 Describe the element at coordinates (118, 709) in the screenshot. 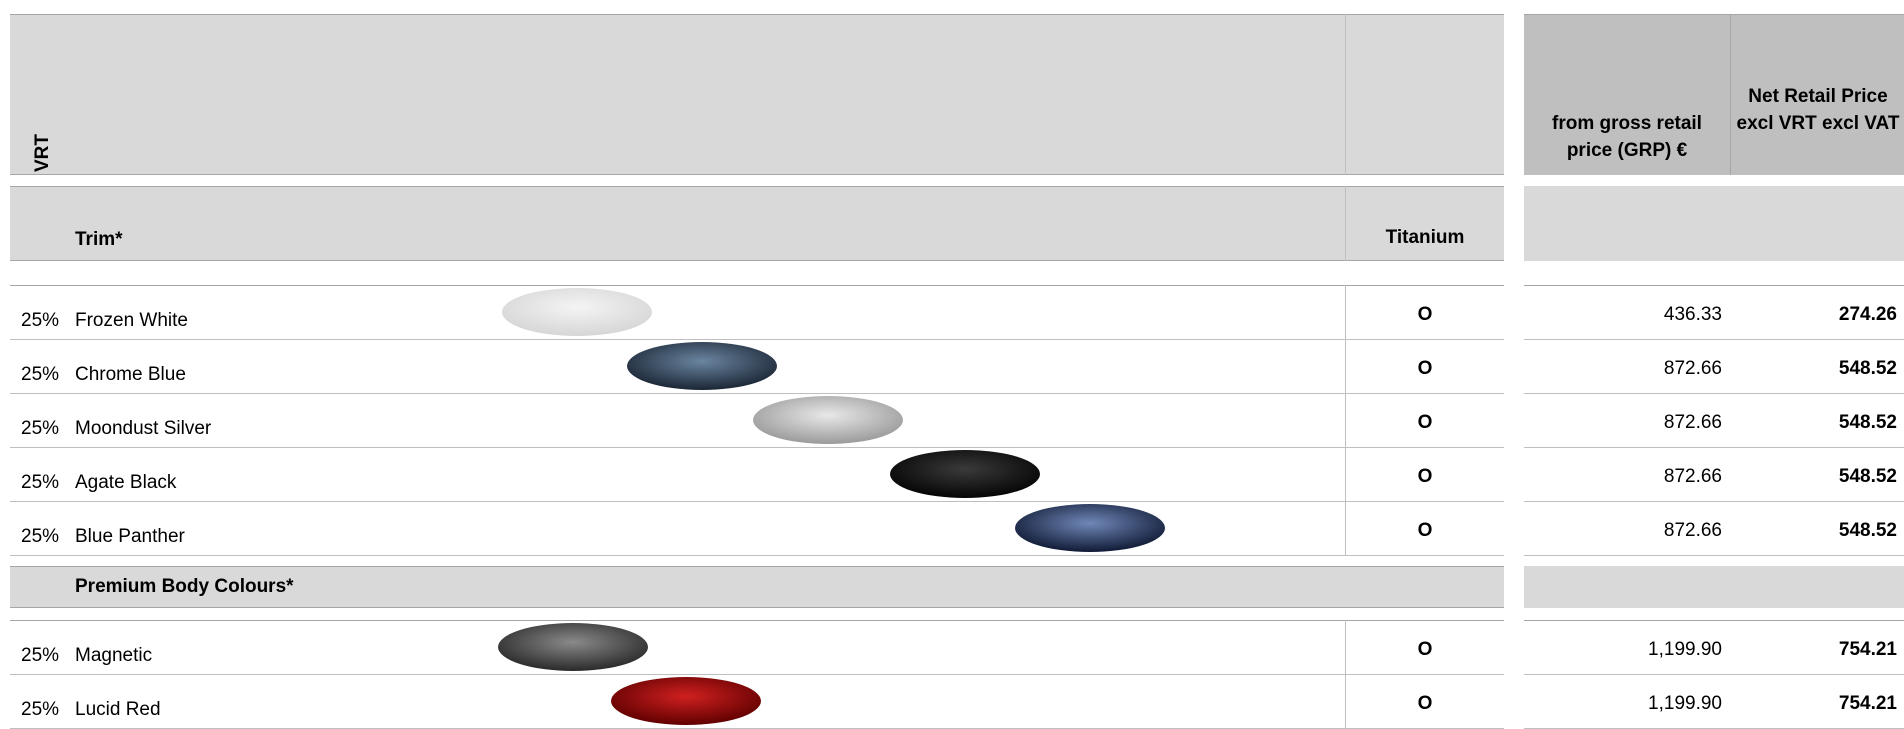

I see `colour-name: Lucid Red` at that location.